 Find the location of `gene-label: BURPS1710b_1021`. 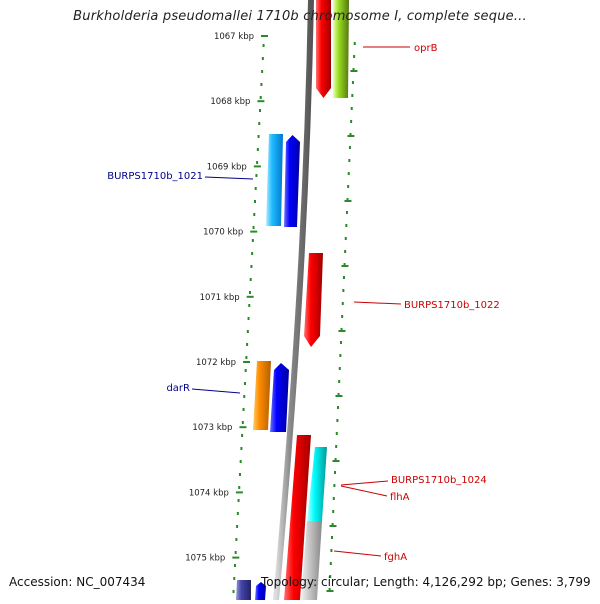

gene-label: BURPS1710b_1021 is located at coordinates (155, 176).